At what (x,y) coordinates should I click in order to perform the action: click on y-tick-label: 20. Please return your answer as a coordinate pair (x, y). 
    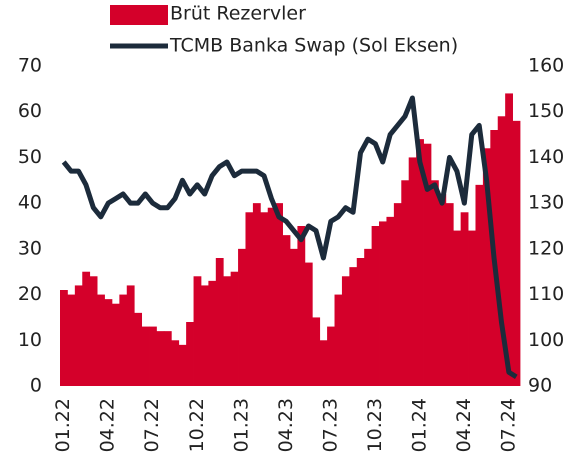
    Looking at the image, I should click on (30, 294).